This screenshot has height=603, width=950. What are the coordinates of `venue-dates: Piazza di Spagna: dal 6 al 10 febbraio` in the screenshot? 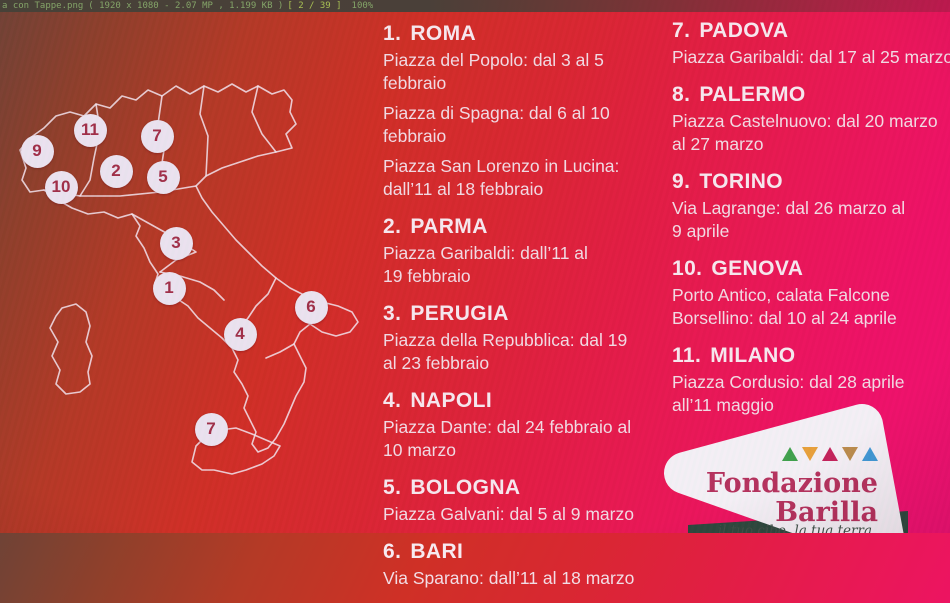 It's located at (526, 125).